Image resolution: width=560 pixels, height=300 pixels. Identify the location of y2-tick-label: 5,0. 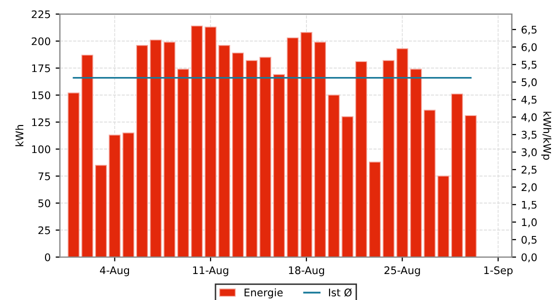
(529, 83).